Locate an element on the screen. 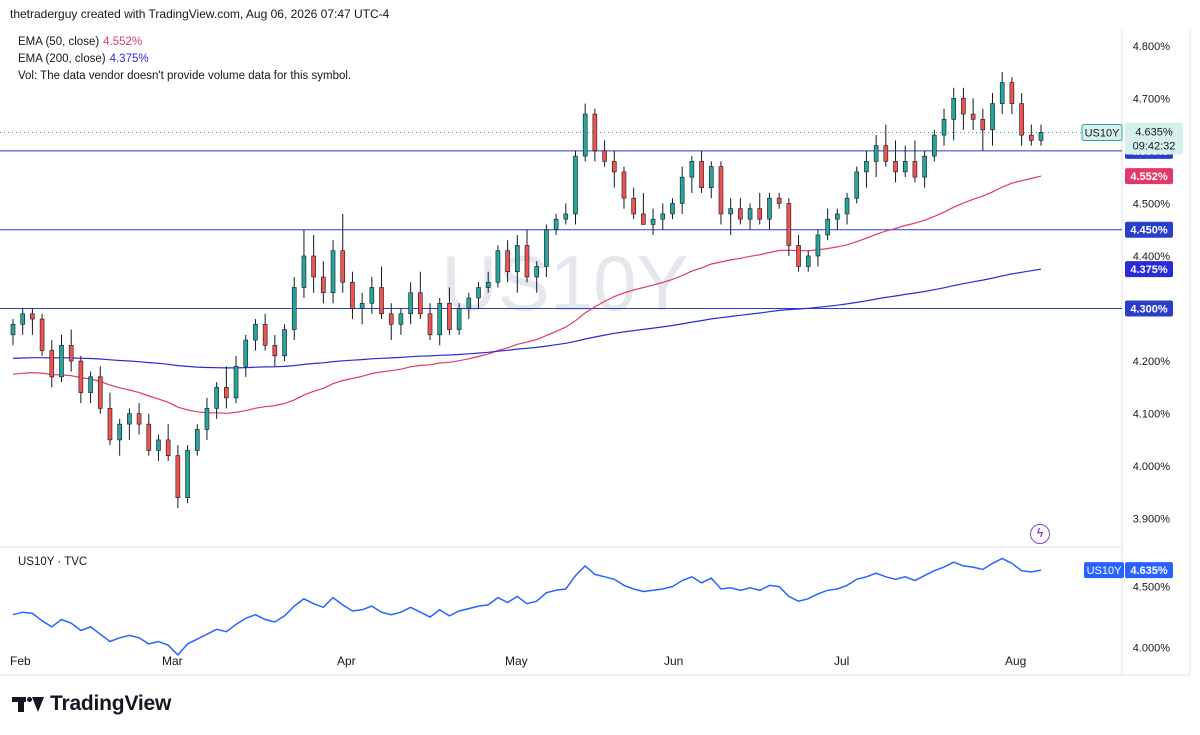 The image size is (1200, 735). sub-pane-line is located at coordinates (527, 606).